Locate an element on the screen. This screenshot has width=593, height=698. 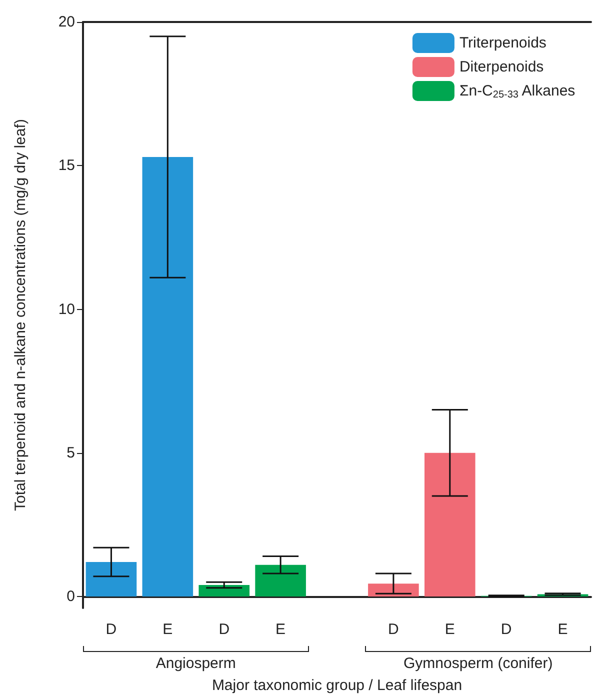
y-tick-label: 20 is located at coordinates (66, 22).